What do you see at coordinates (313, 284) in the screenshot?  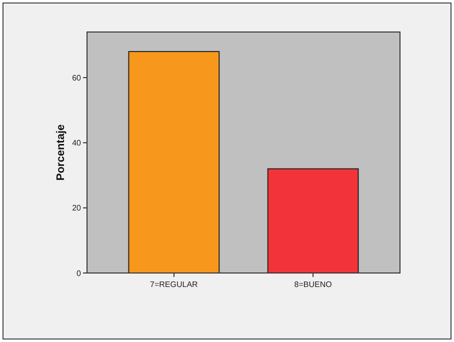 I see `x-tick-label: 8=BUENO` at bounding box center [313, 284].